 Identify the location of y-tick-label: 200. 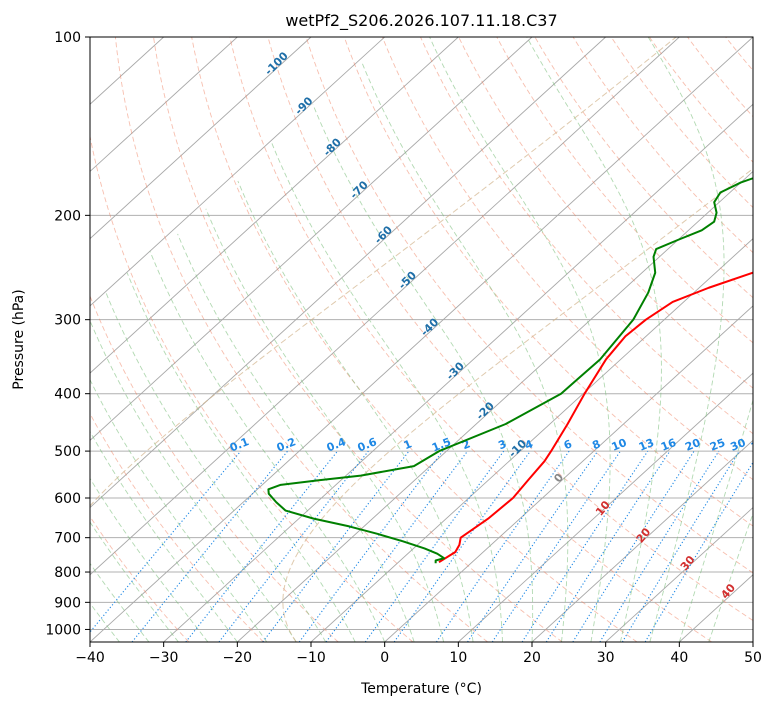
(67, 216).